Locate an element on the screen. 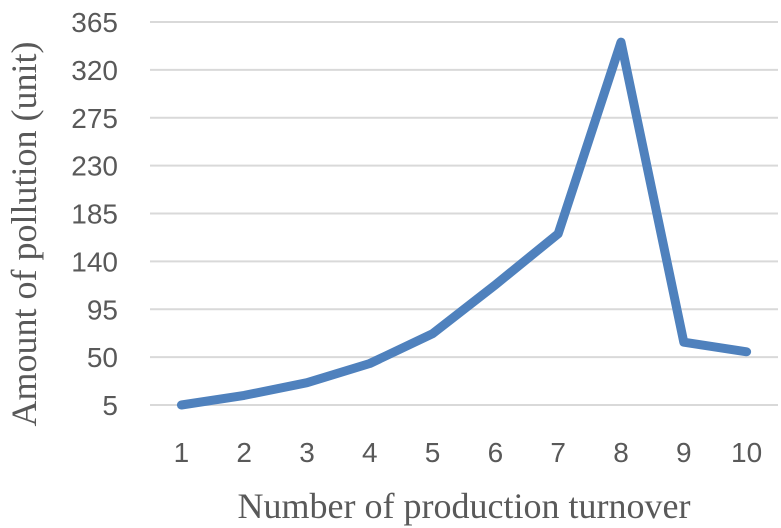 This screenshot has height=528, width=781. y-axis-ticks: 5 50 95 140 185 230 275 320 365 is located at coordinates (94, 214).